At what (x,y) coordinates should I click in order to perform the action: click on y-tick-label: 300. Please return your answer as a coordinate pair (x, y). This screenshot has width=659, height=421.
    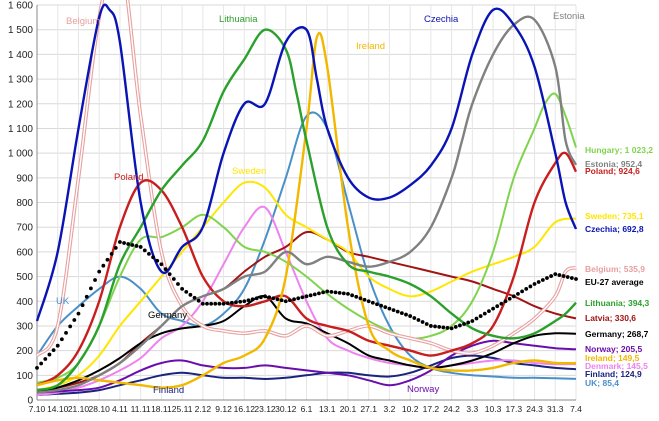
    Looking at the image, I should click on (24, 326).